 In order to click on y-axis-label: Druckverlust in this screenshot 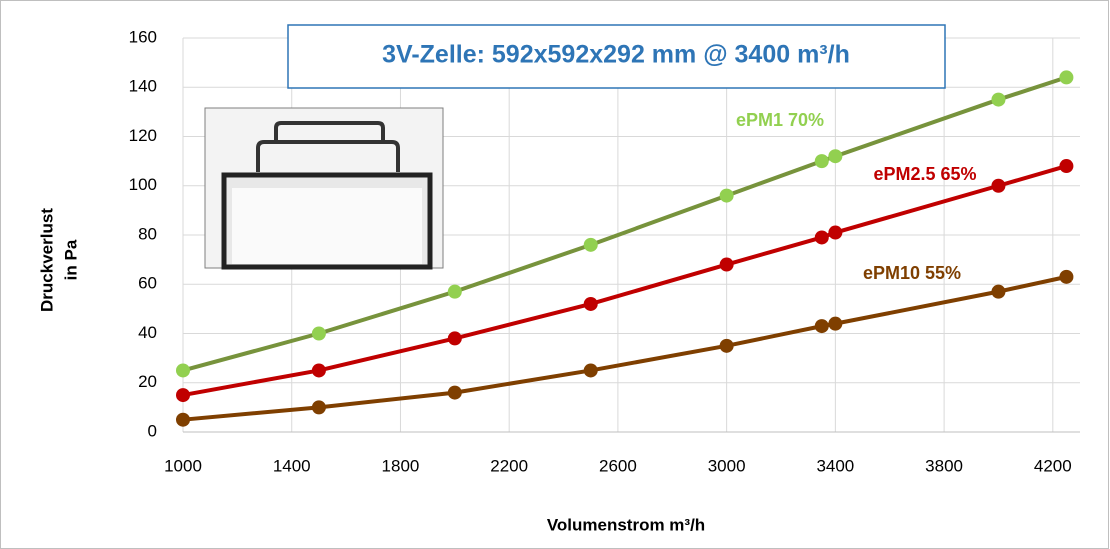, I will do `click(46, 260)`.